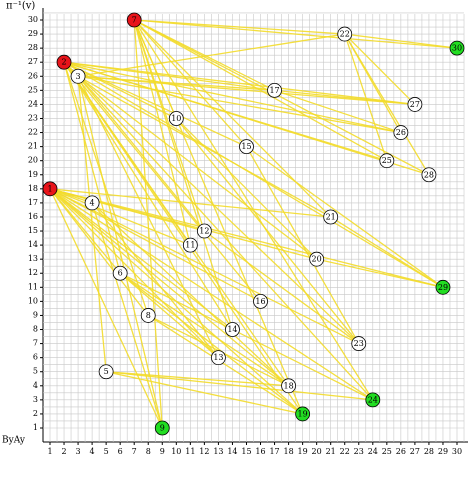  Describe the element at coordinates (33, 146) in the screenshot. I see `y-tick-label: 21` at that location.